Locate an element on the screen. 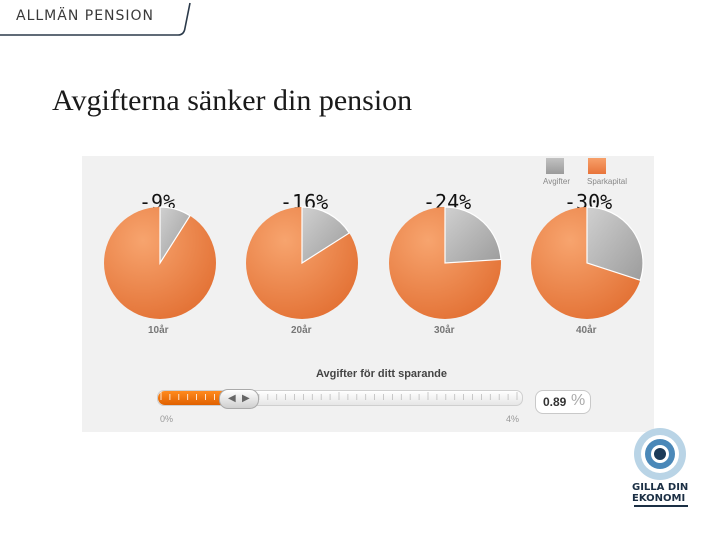 The height and width of the screenshot is (540, 720). pie-4-age-label: 40år is located at coordinates (586, 330).